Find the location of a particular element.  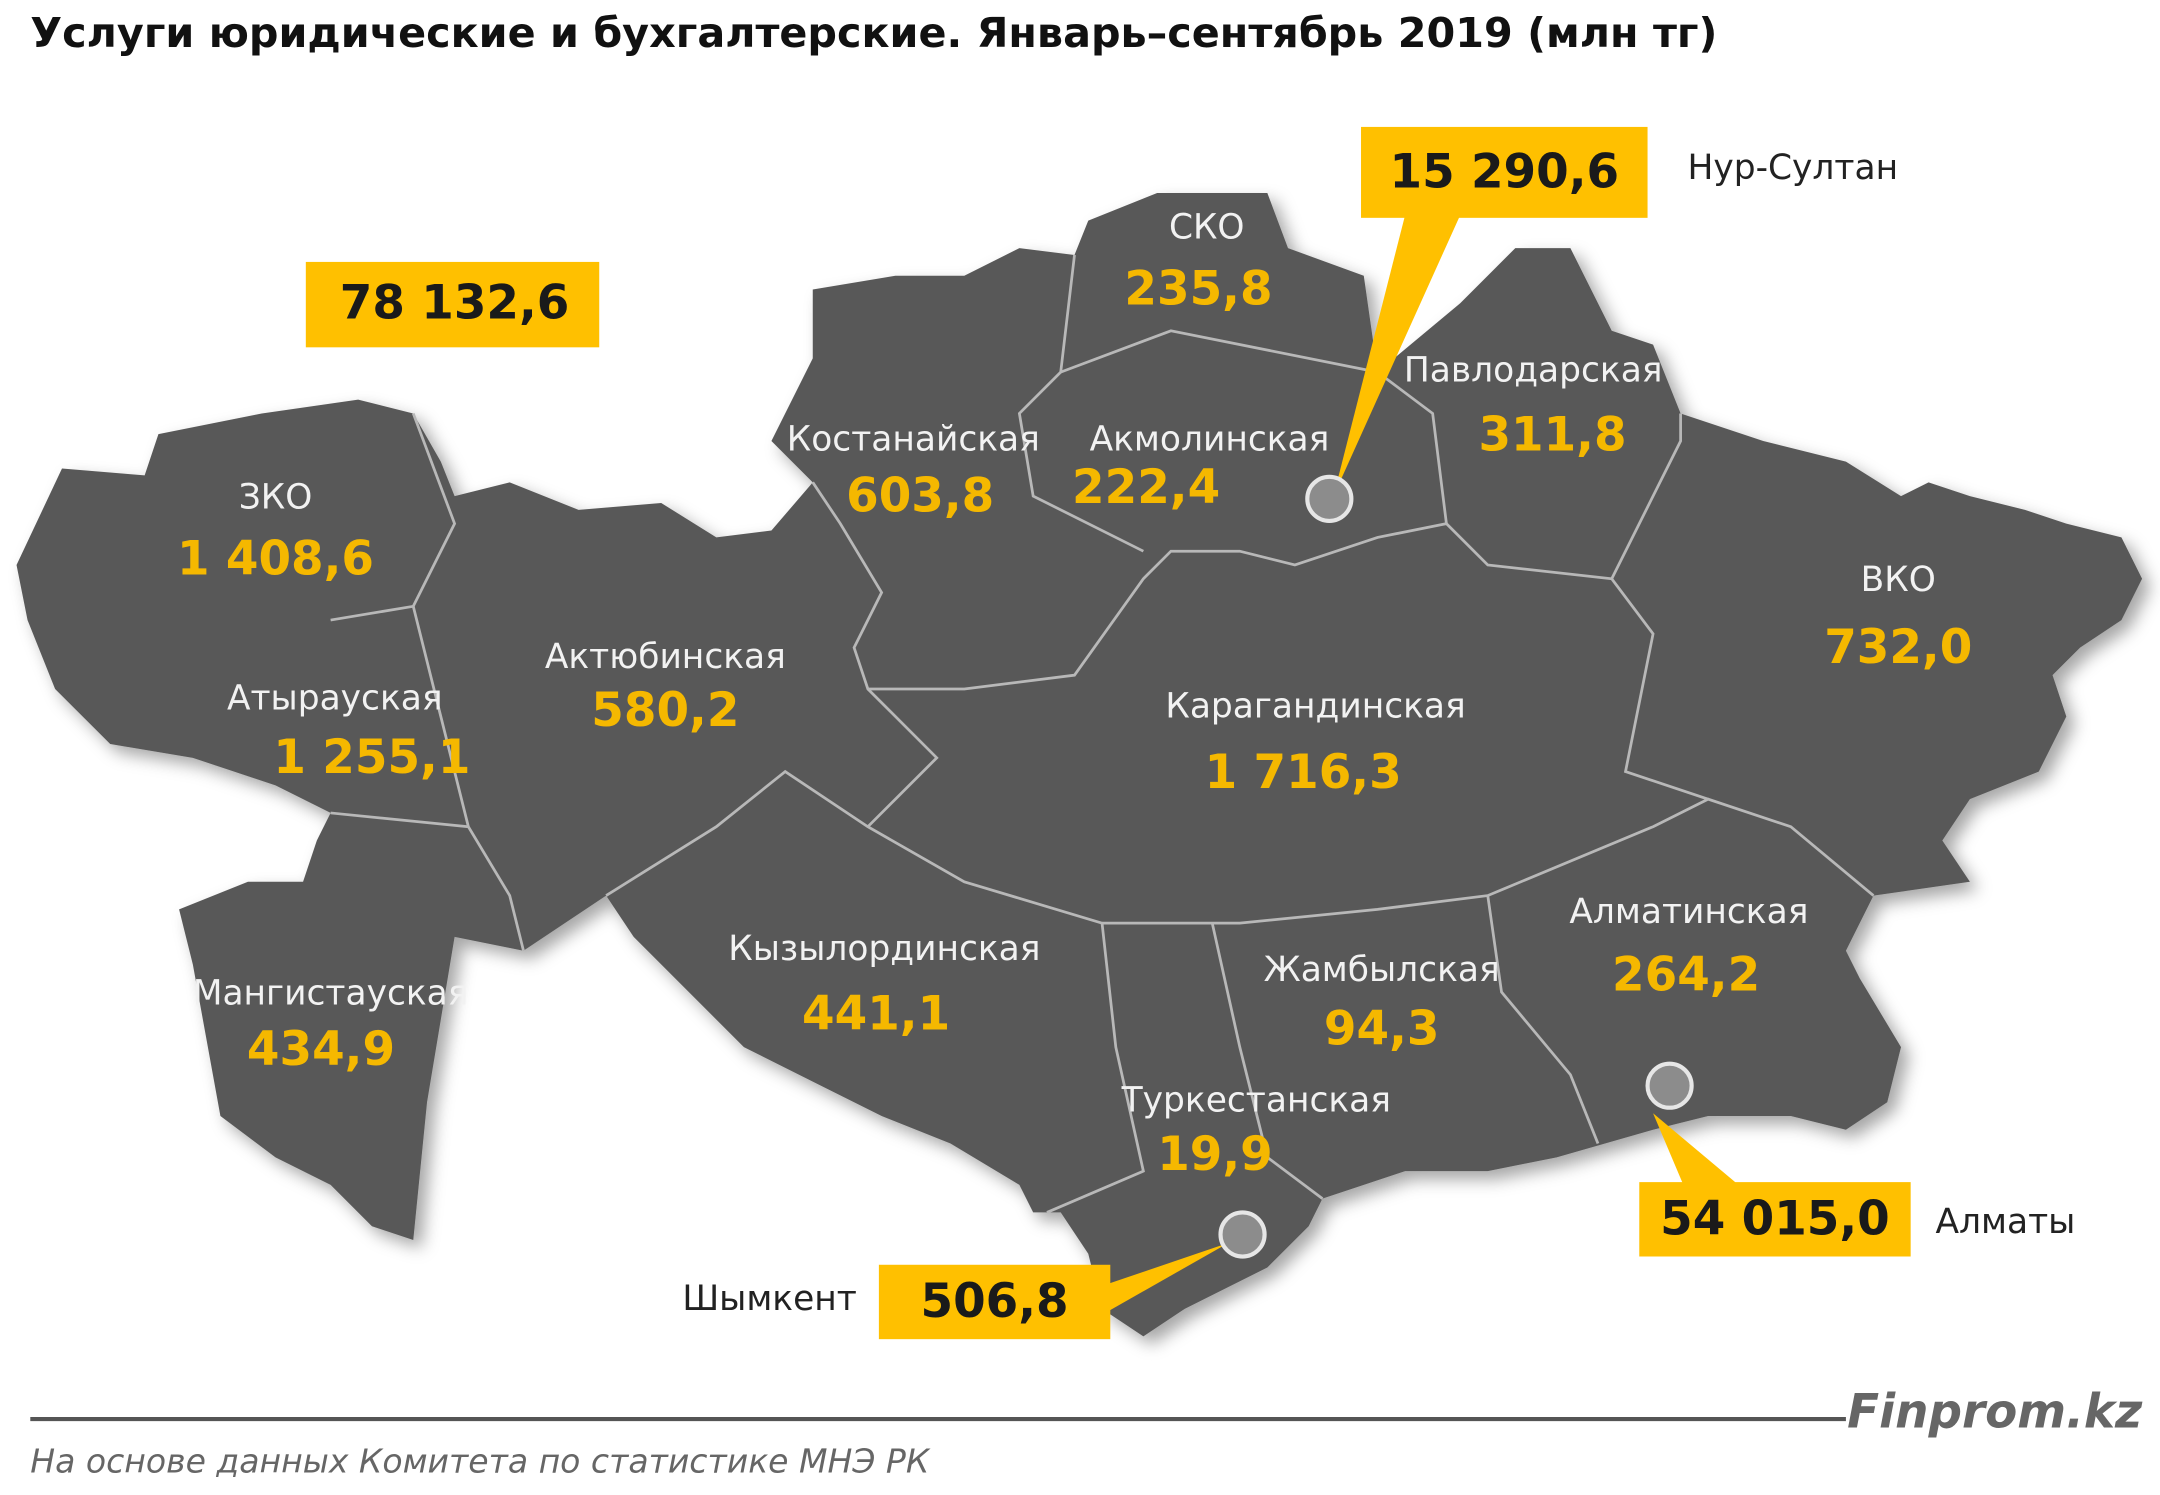

callout-pointer is located at coordinates (1397, 356).